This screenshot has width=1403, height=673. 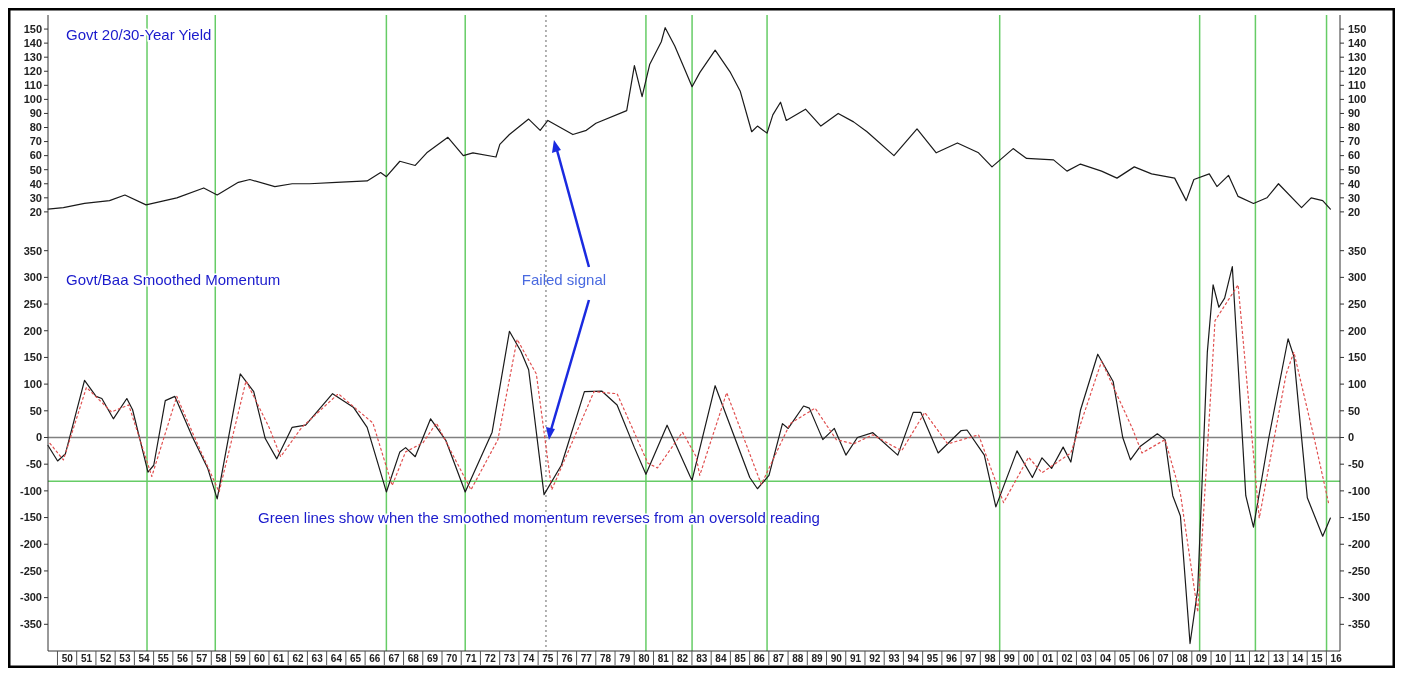 What do you see at coordinates (1317, 658) in the screenshot?
I see `x-tick-label: 15` at bounding box center [1317, 658].